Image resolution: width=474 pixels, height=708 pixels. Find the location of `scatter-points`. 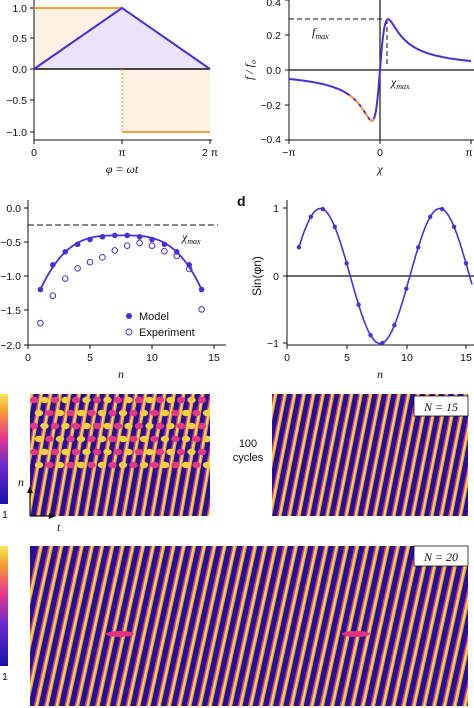

scatter-points is located at coordinates (121, 279).